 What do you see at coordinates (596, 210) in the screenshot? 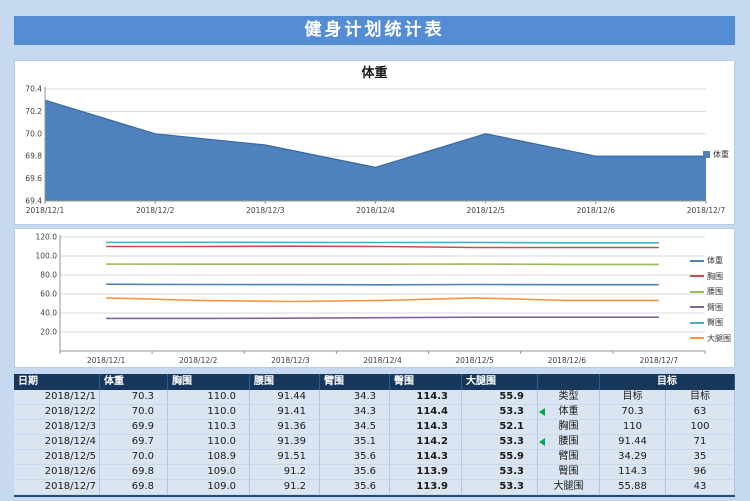
I see `svg-text: 2018/12/6` at bounding box center [596, 210].